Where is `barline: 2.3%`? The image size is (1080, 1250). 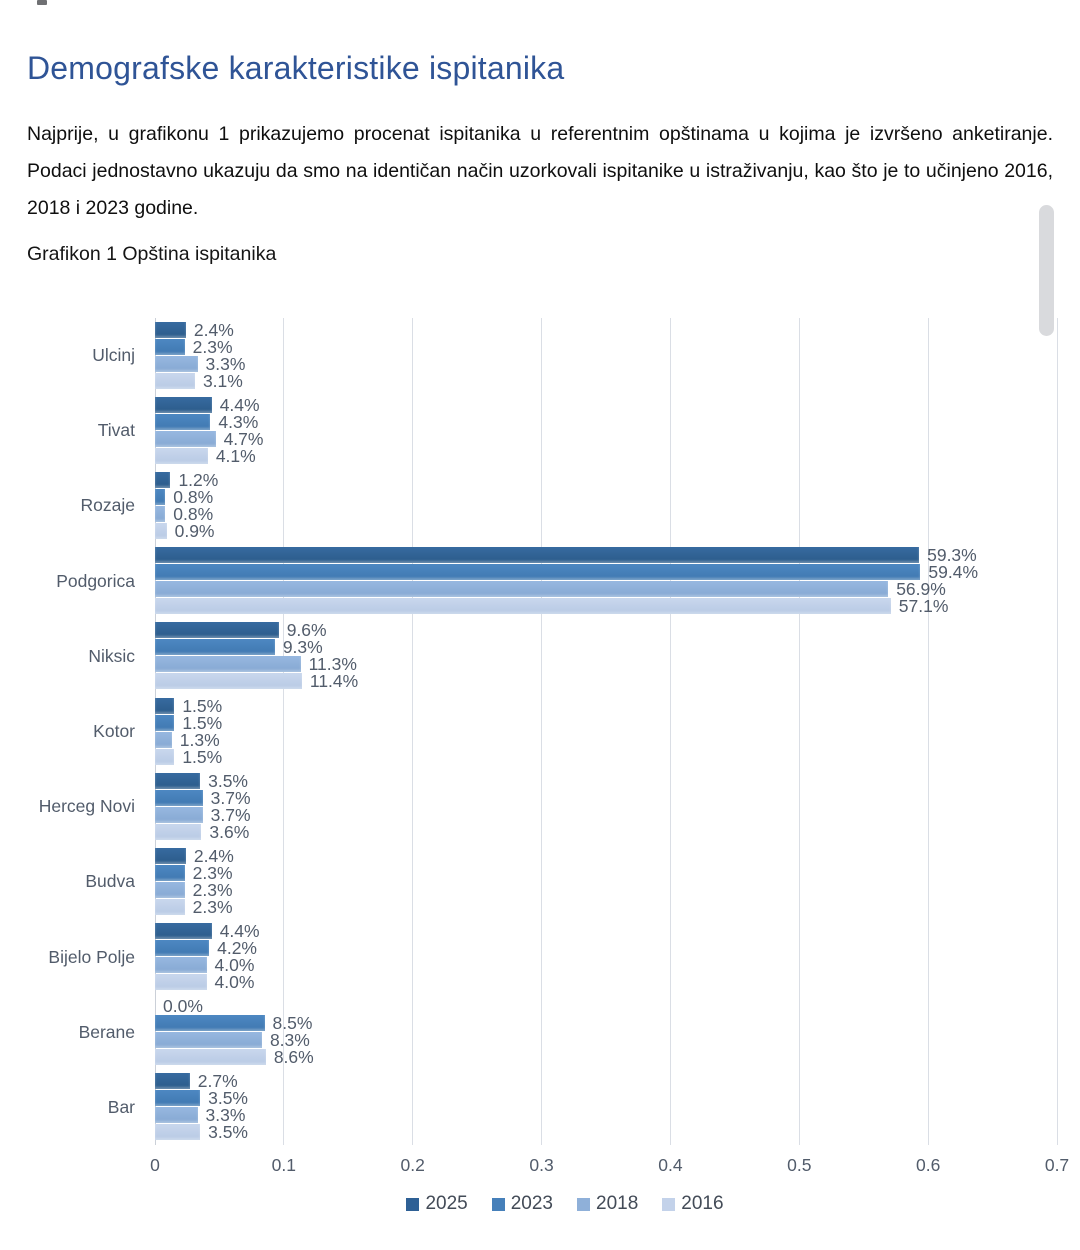
barline: 2.3% is located at coordinates (606, 906).